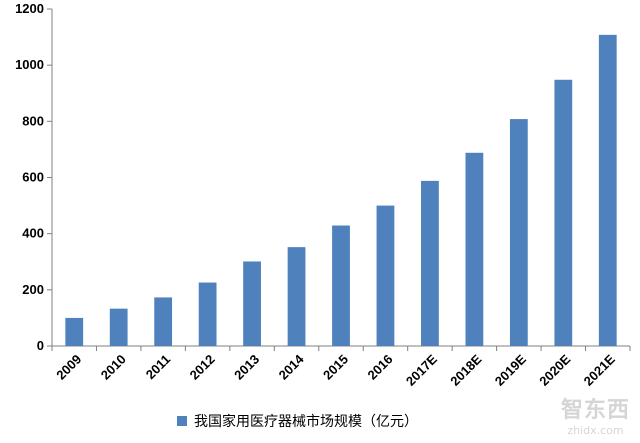 This screenshot has height=443, width=640. I want to click on y-tick-label: 1200, so click(29, 8).